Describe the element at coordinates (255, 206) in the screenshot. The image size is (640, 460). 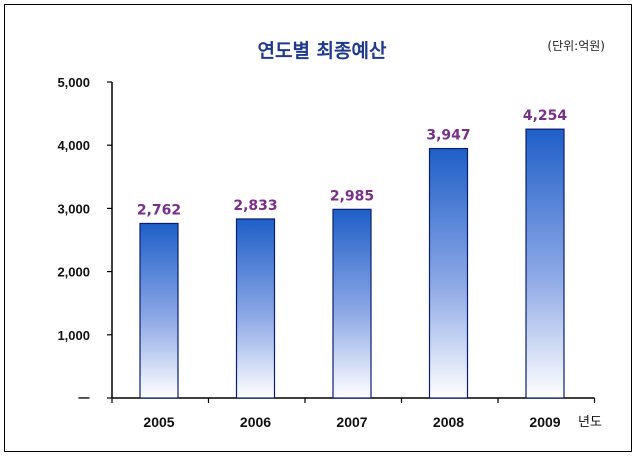
I see `data-label-2006: 2,833` at that location.